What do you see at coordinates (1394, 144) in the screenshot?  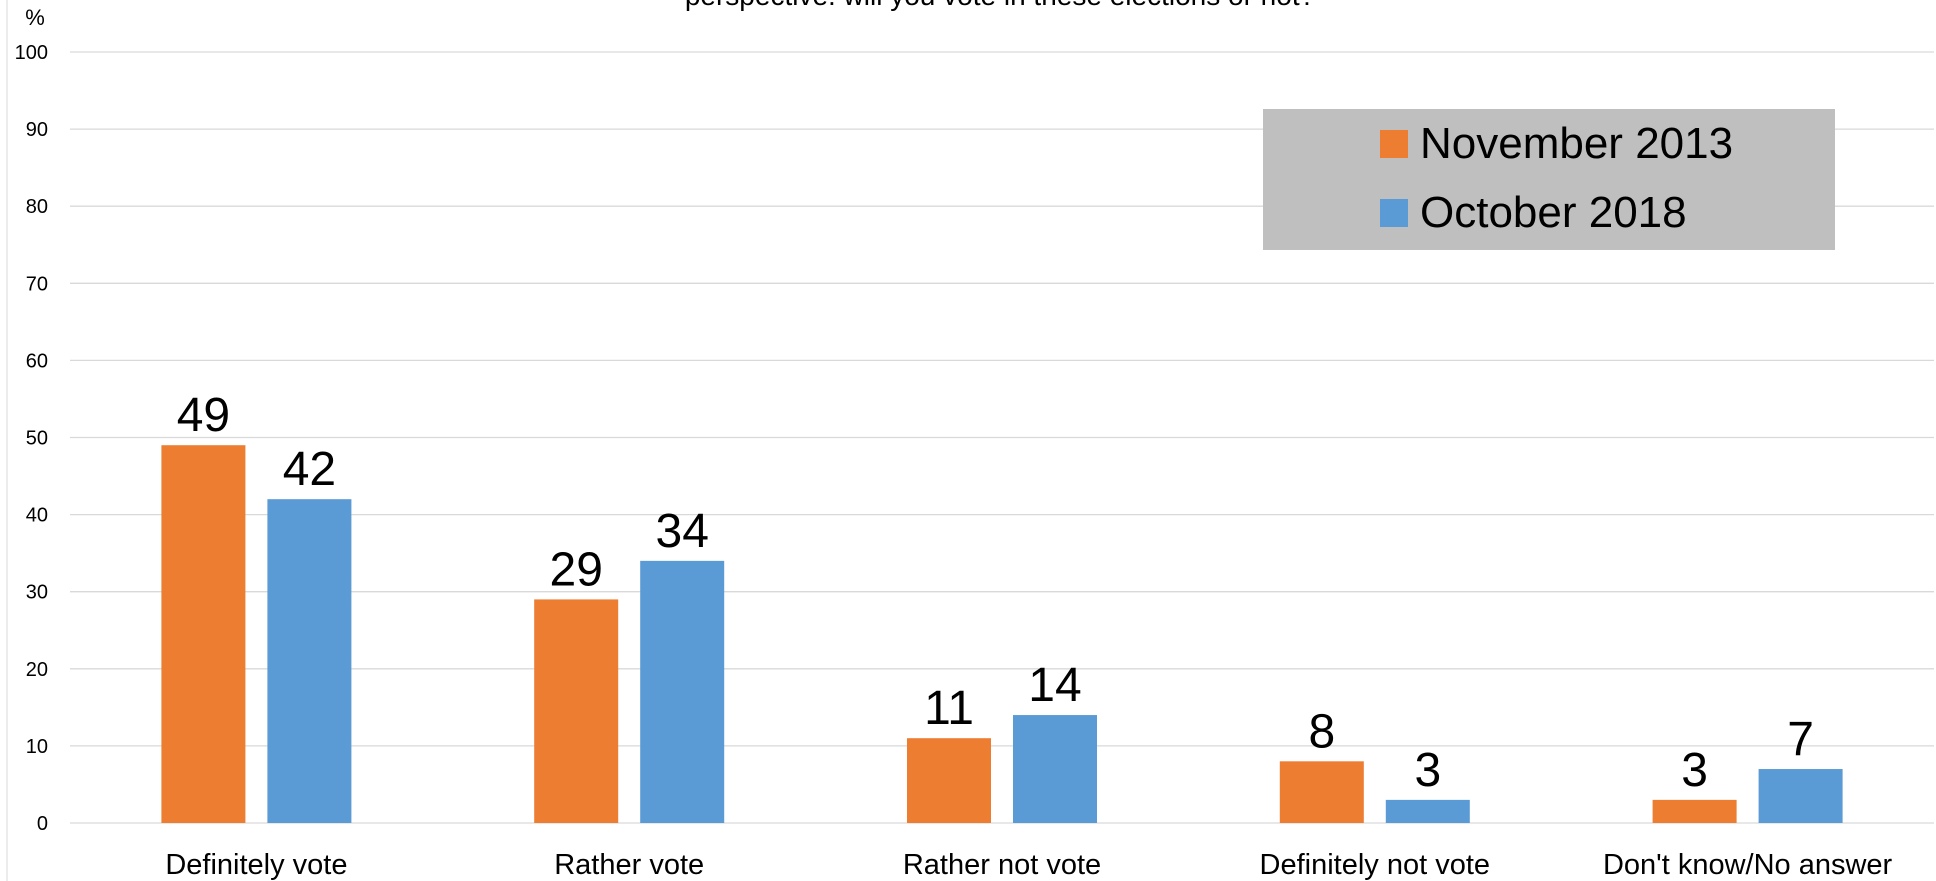 I see `legend-swatch-november-2013` at bounding box center [1394, 144].